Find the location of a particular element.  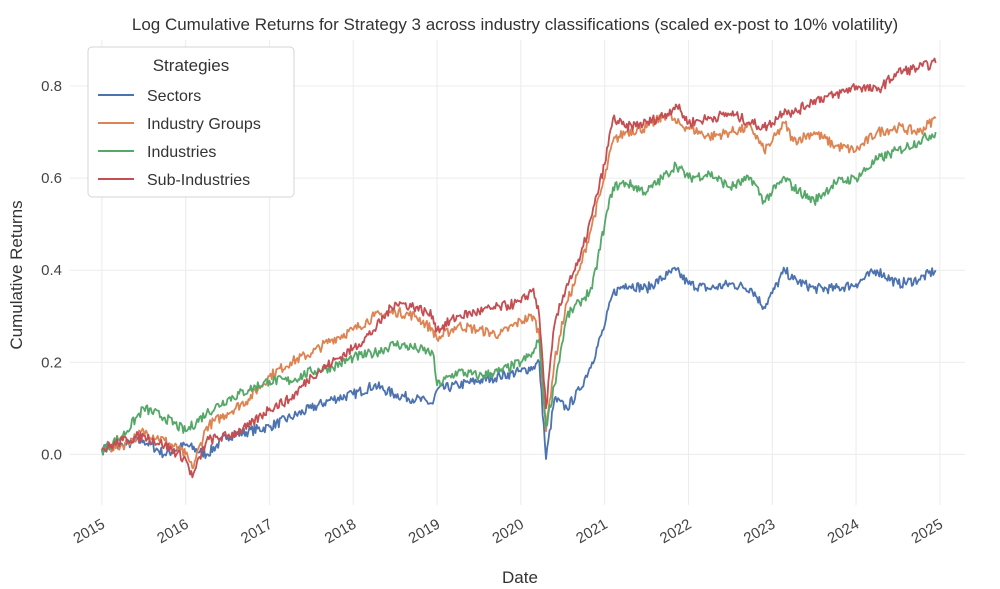

x-tick-label: 2025 is located at coordinates (926, 531).